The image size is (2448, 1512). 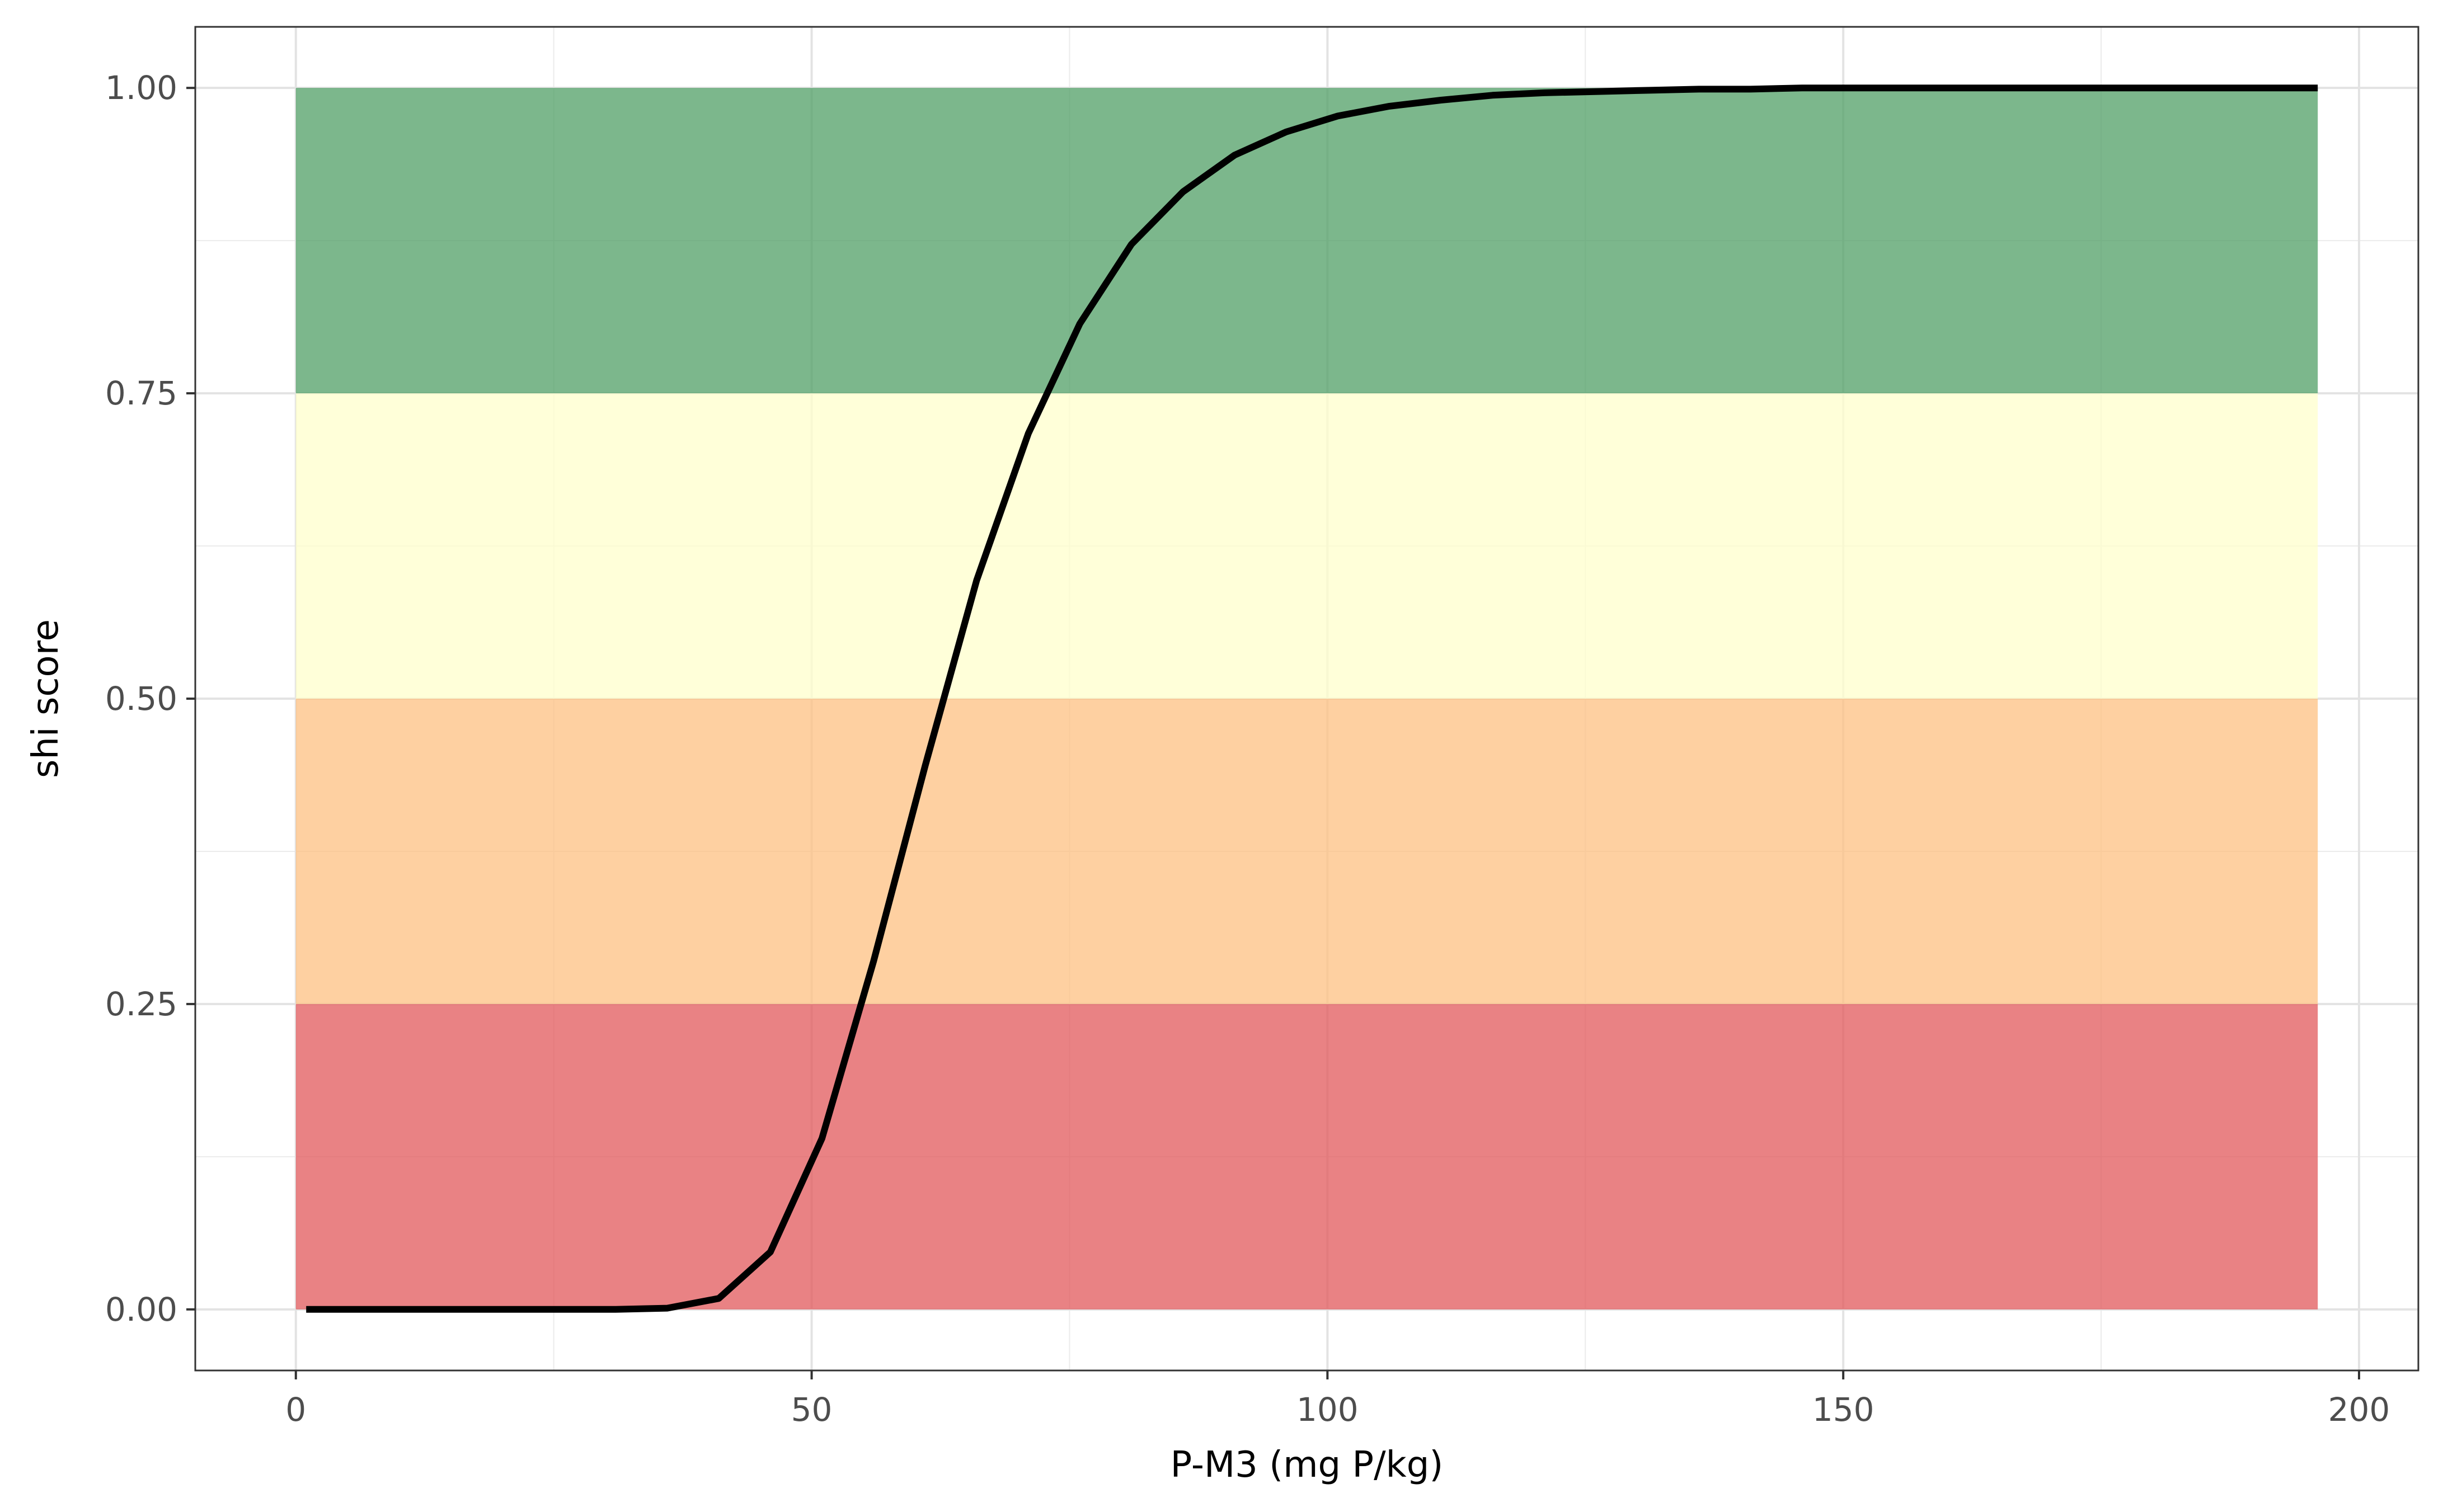 I want to click on y-tick-label: 0.50, so click(x=141, y=699).